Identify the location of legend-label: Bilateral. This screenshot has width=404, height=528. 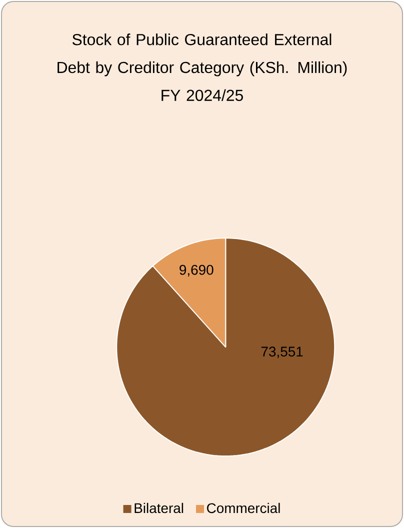
(159, 508).